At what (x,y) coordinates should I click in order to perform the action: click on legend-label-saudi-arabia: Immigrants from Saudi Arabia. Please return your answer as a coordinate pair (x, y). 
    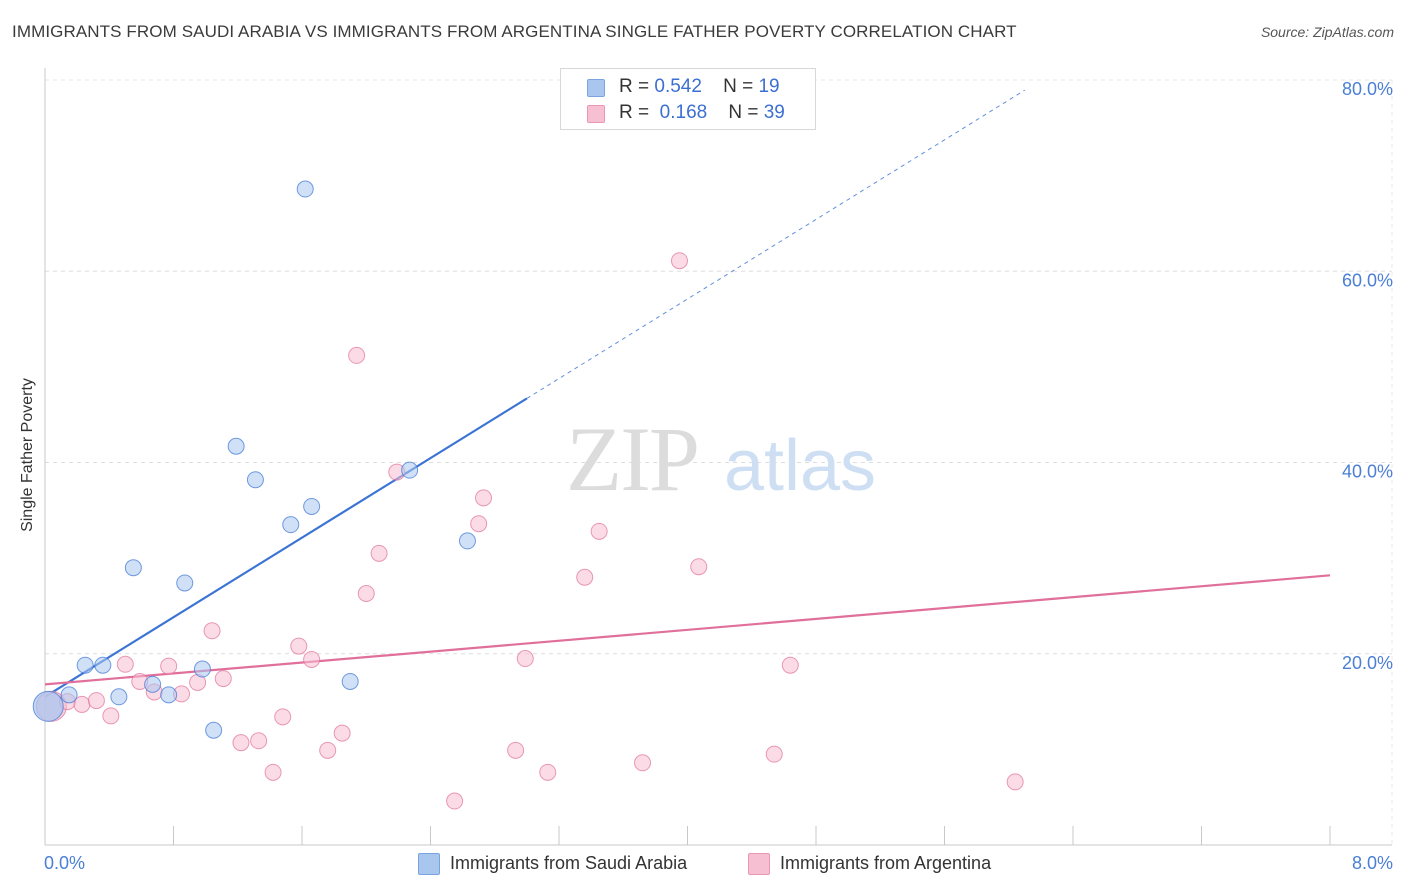
    Looking at the image, I should click on (569, 863).